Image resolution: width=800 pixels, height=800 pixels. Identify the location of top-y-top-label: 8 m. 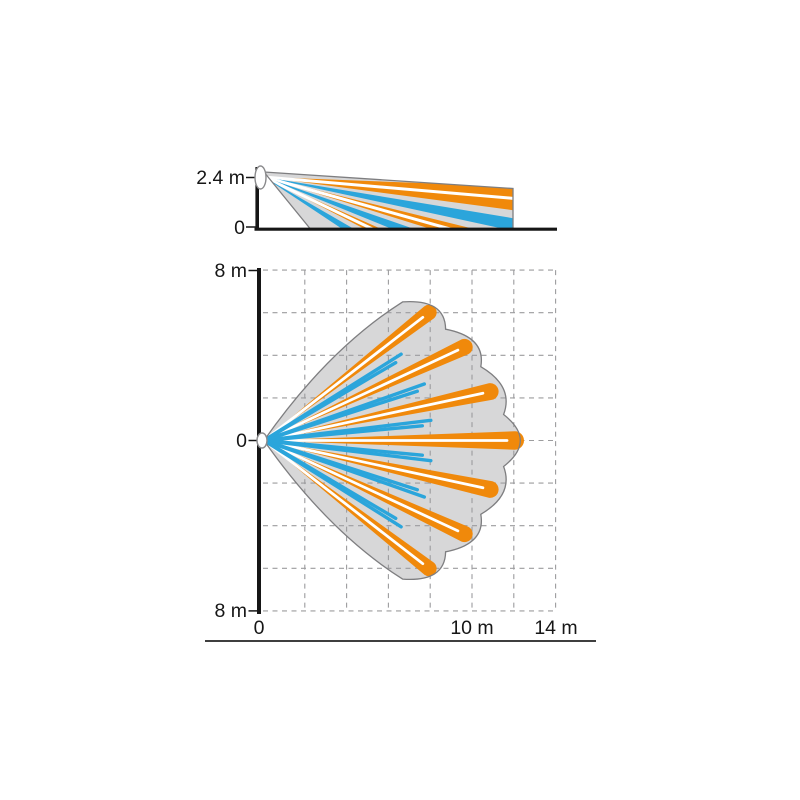
(230, 271).